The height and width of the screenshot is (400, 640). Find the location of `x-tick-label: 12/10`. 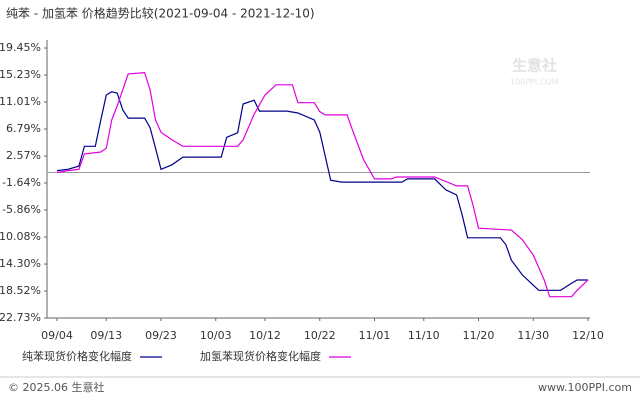

x-tick-label: 12/10 is located at coordinates (588, 335).